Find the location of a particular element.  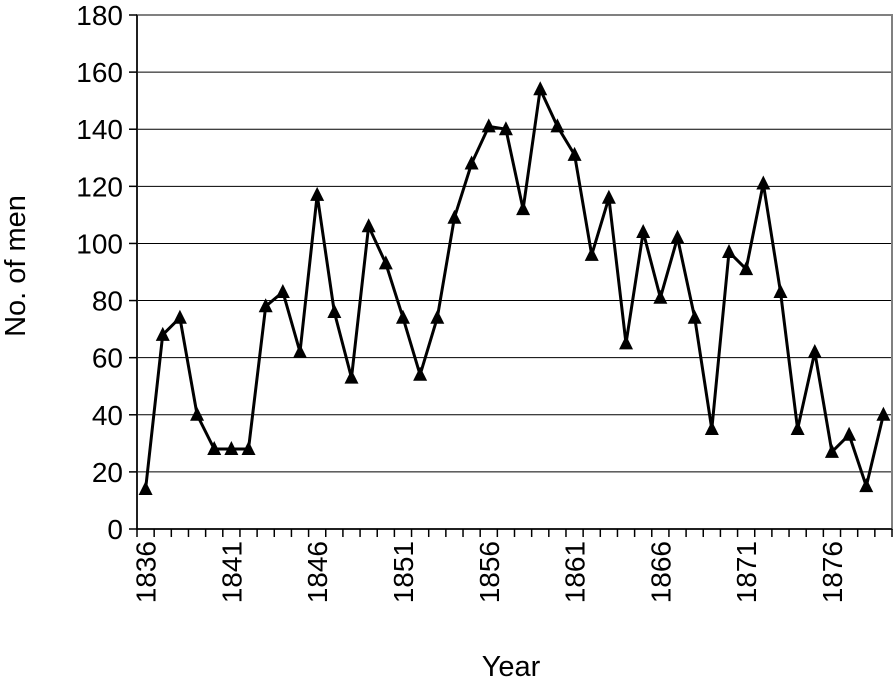

y-tick-label: 20 is located at coordinates (107, 472).